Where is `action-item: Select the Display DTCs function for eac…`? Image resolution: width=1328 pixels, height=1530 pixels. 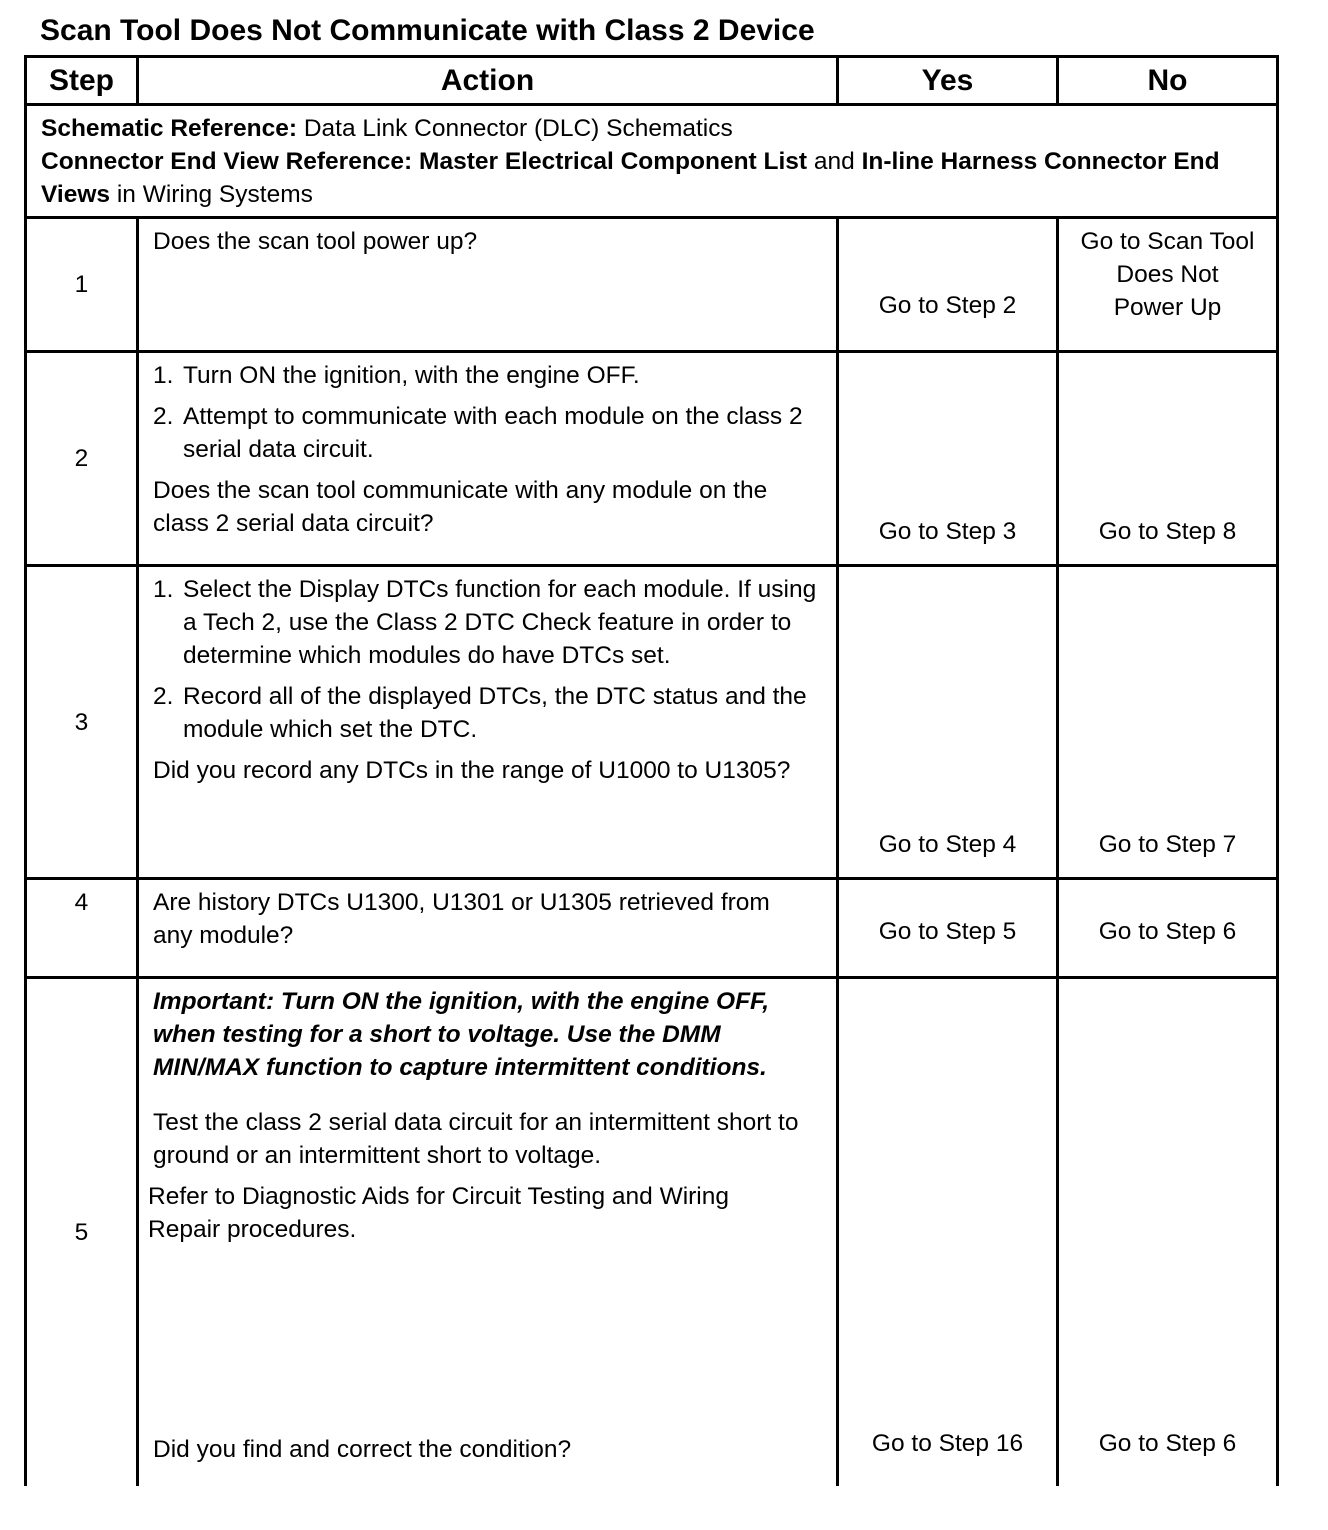 action-item: Select the Display DTCs function for eac… is located at coordinates (500, 622).